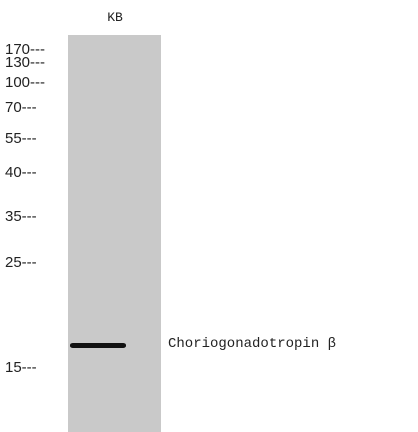 This screenshot has width=418, height=432. Describe the element at coordinates (21, 262) in the screenshot. I see `marker-25: 25---` at that location.